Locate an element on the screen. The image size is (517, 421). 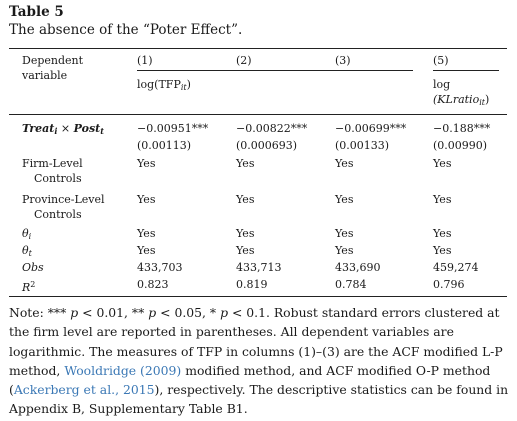
treat-c2: −0.00822*** is located at coordinates (272, 128).